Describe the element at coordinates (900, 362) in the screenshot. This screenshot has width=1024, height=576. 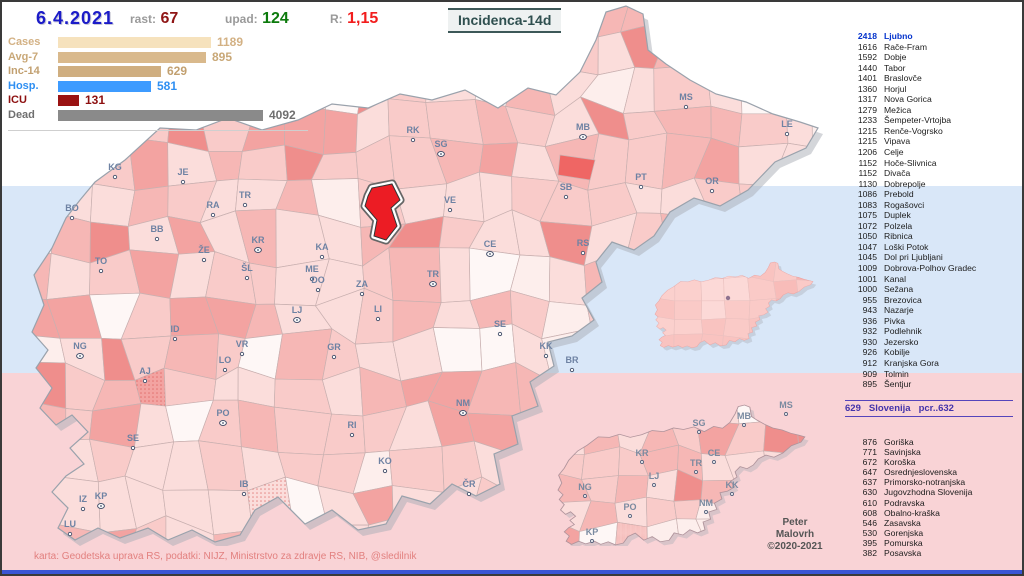
I see `ranking-row: 912 Kranjska Gora` at that location.